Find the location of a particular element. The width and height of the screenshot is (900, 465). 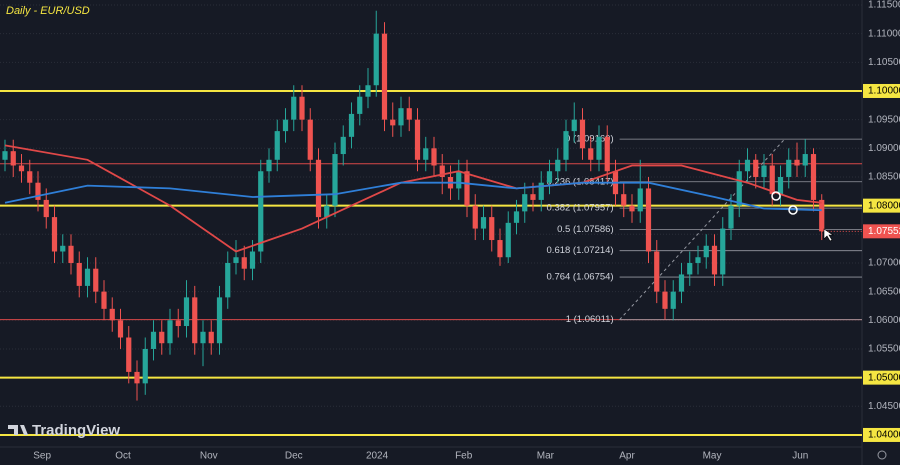

y-tick-label: 1.09500 is located at coordinates (884, 119).